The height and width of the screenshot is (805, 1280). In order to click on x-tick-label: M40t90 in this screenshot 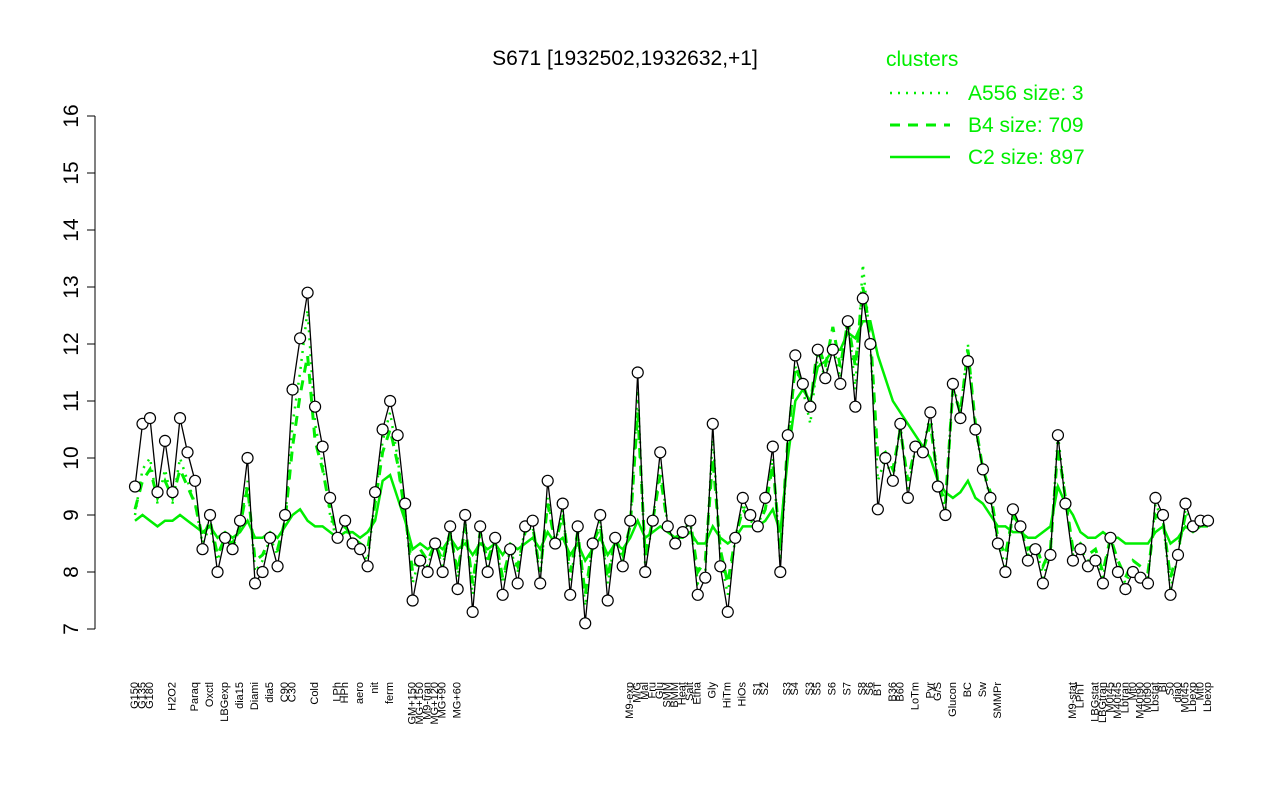, I will do `click(1140, 700)`.